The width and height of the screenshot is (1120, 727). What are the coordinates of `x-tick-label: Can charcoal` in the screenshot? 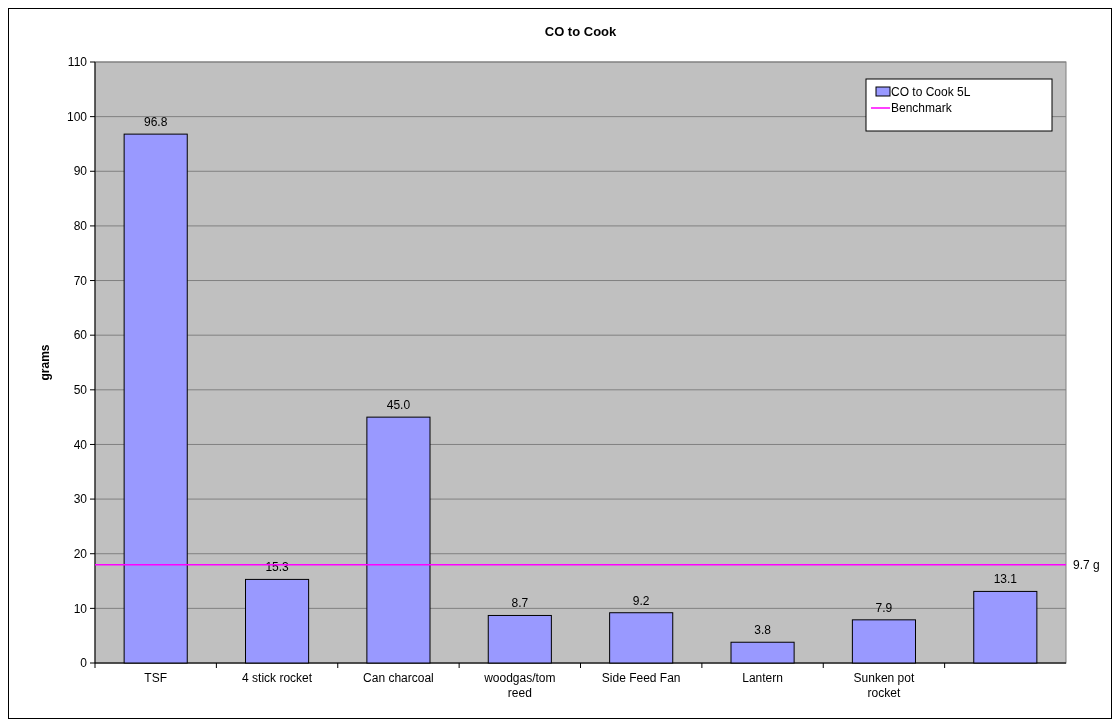 It's located at (398, 678).